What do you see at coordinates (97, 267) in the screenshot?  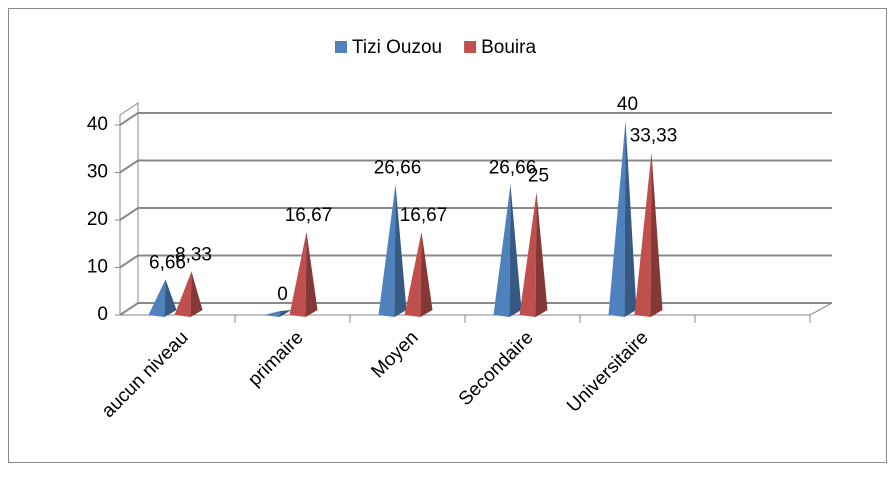 I see `y-tick-label: 10` at bounding box center [97, 267].